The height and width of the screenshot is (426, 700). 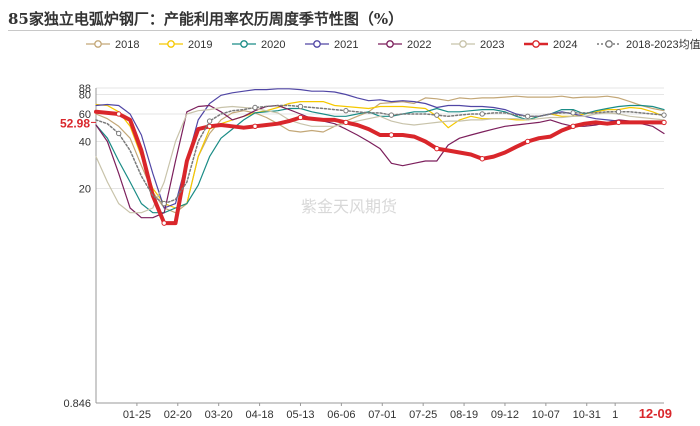 I want to click on chart-title: 85家独立电弧炉钢厂：产能利用率农历周度季节性图（%）, so click(x=206, y=19).